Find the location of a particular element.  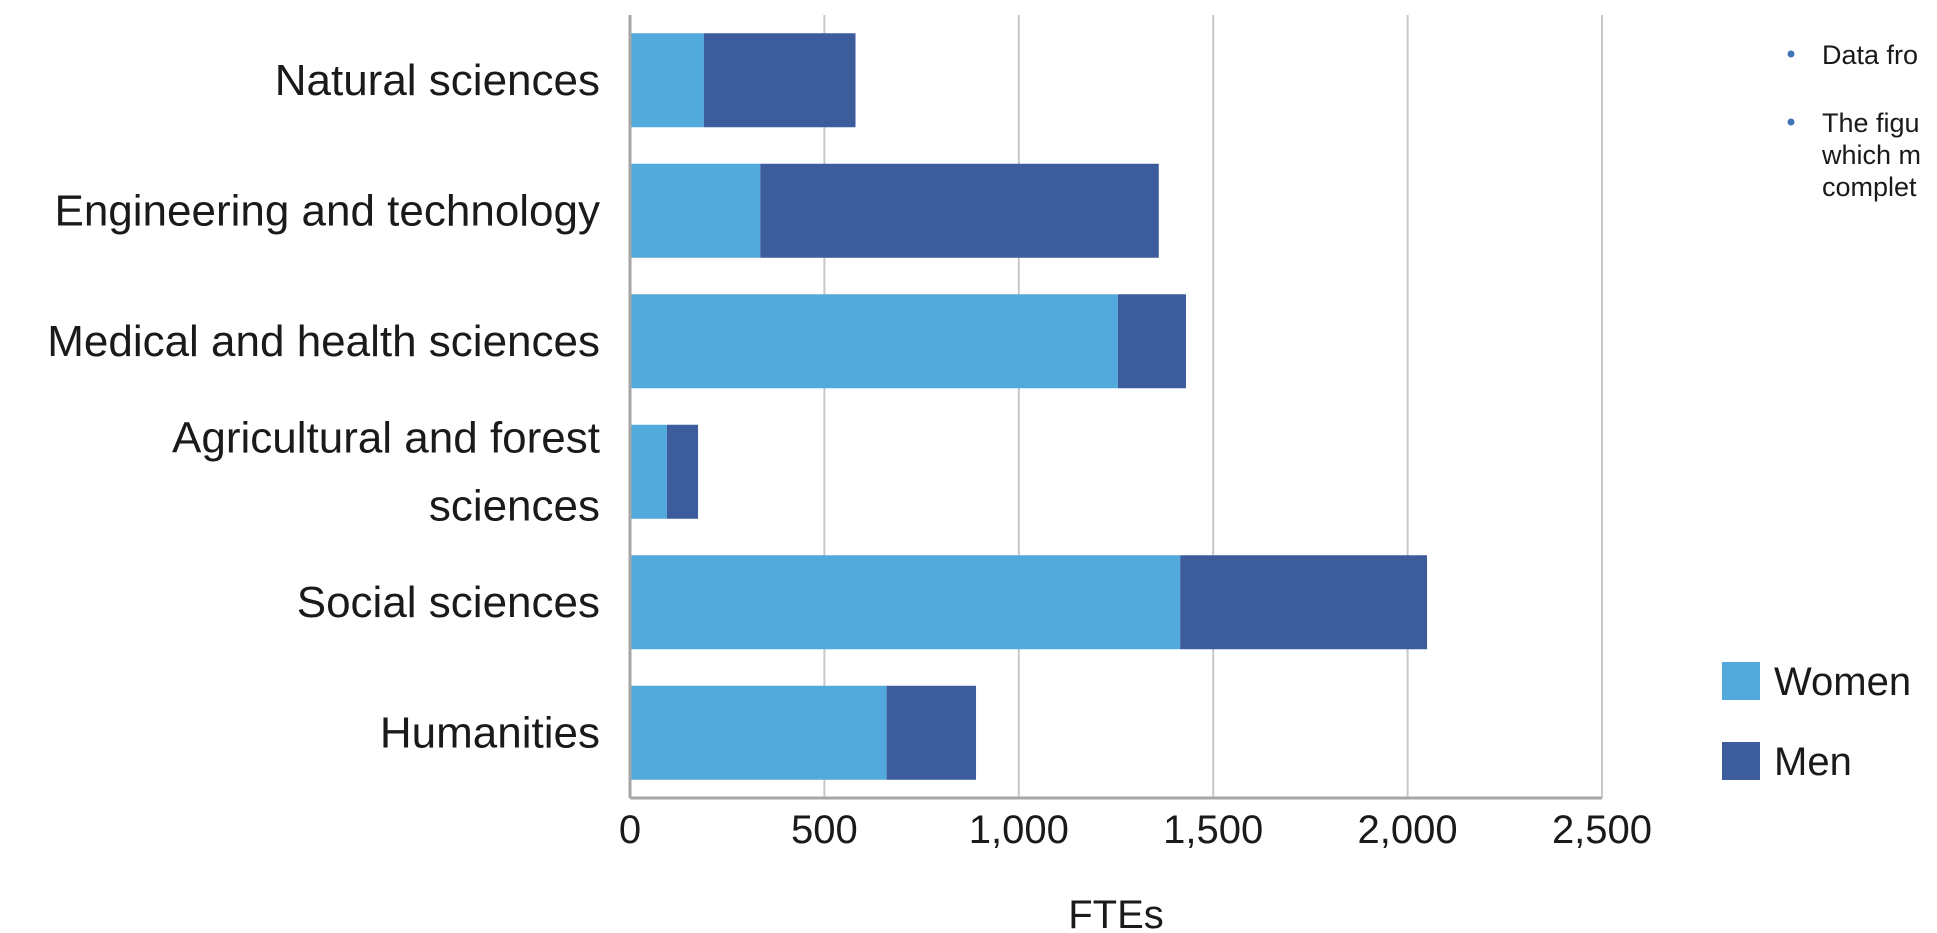

x-tick-label: 1,500 is located at coordinates (1213, 830).